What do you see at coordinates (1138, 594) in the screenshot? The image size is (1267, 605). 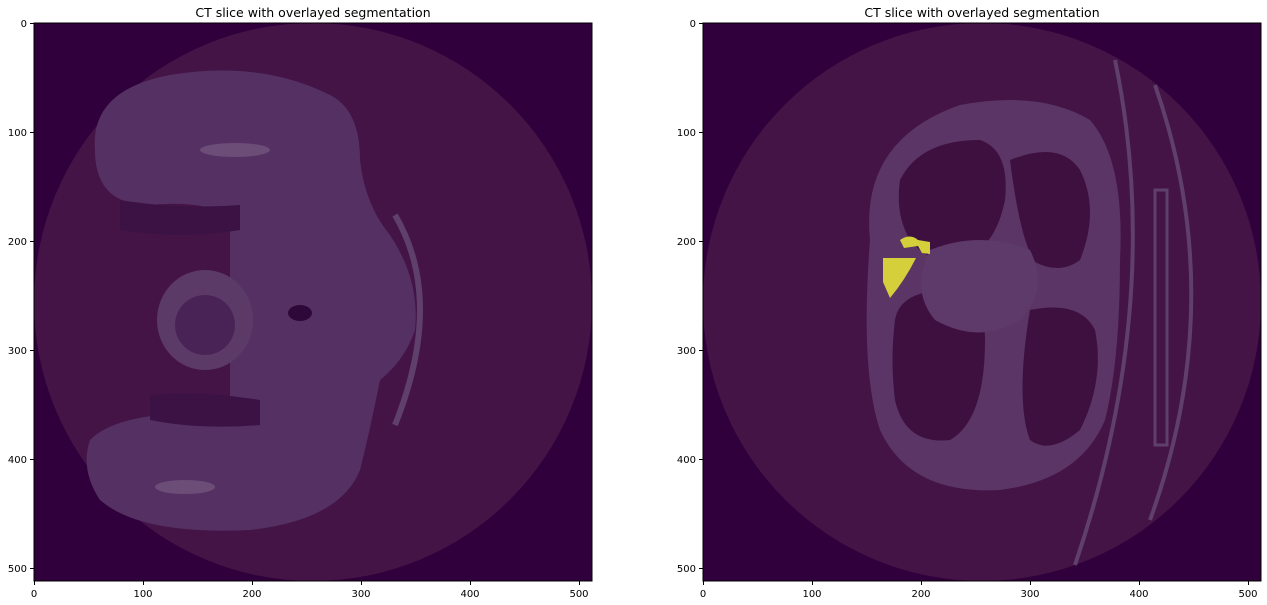 I see `right-x-tick-label: 400` at bounding box center [1138, 594].